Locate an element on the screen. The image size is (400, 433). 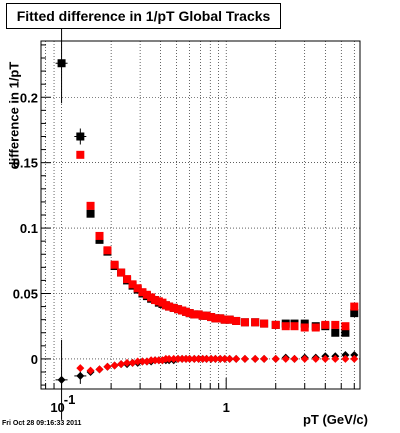
chart-title: Fitted difference in 1/pT Global Tracks is located at coordinates (143, 16).